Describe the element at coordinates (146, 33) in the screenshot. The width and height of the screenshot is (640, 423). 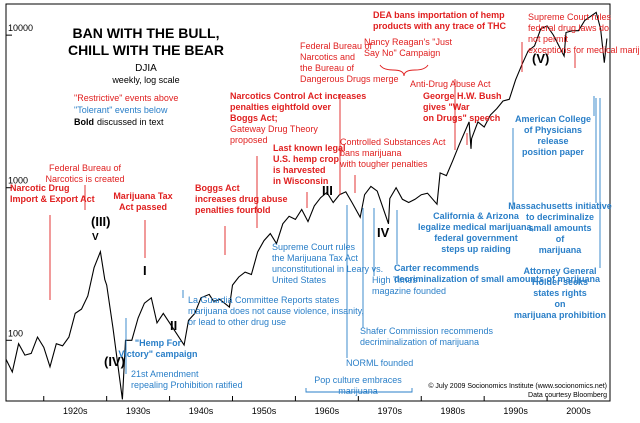
I see `chart-title-line1: BAN WITH THE BULL,` at that location.